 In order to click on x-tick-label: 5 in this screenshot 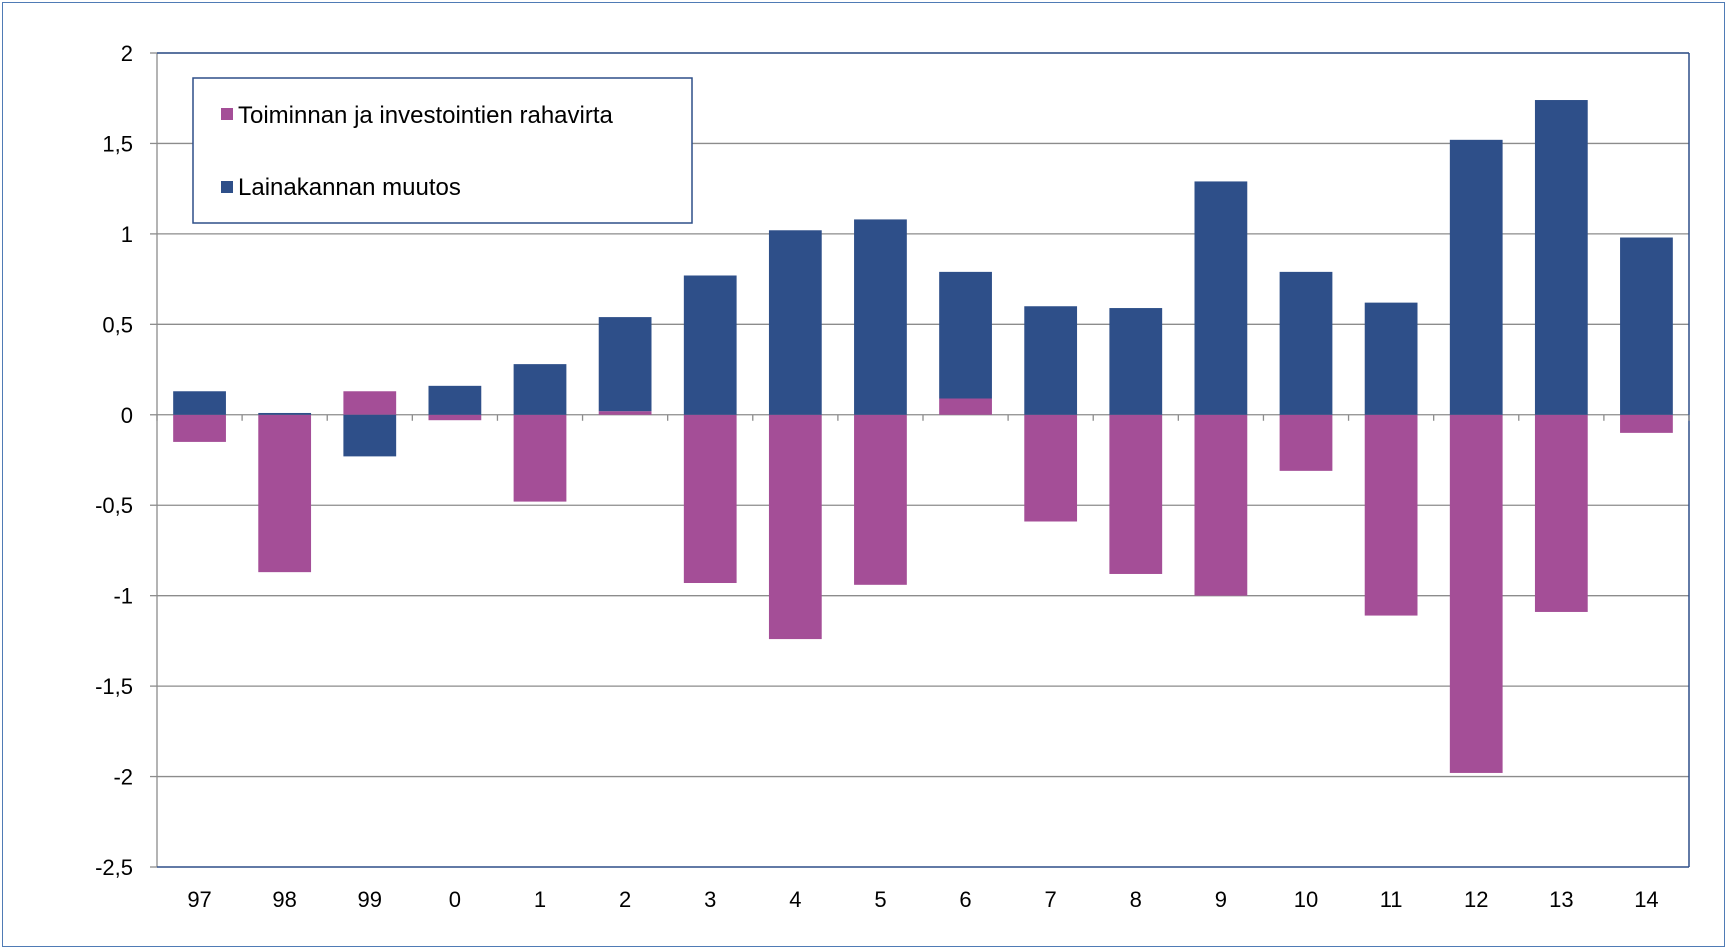, I will do `click(880, 899)`.